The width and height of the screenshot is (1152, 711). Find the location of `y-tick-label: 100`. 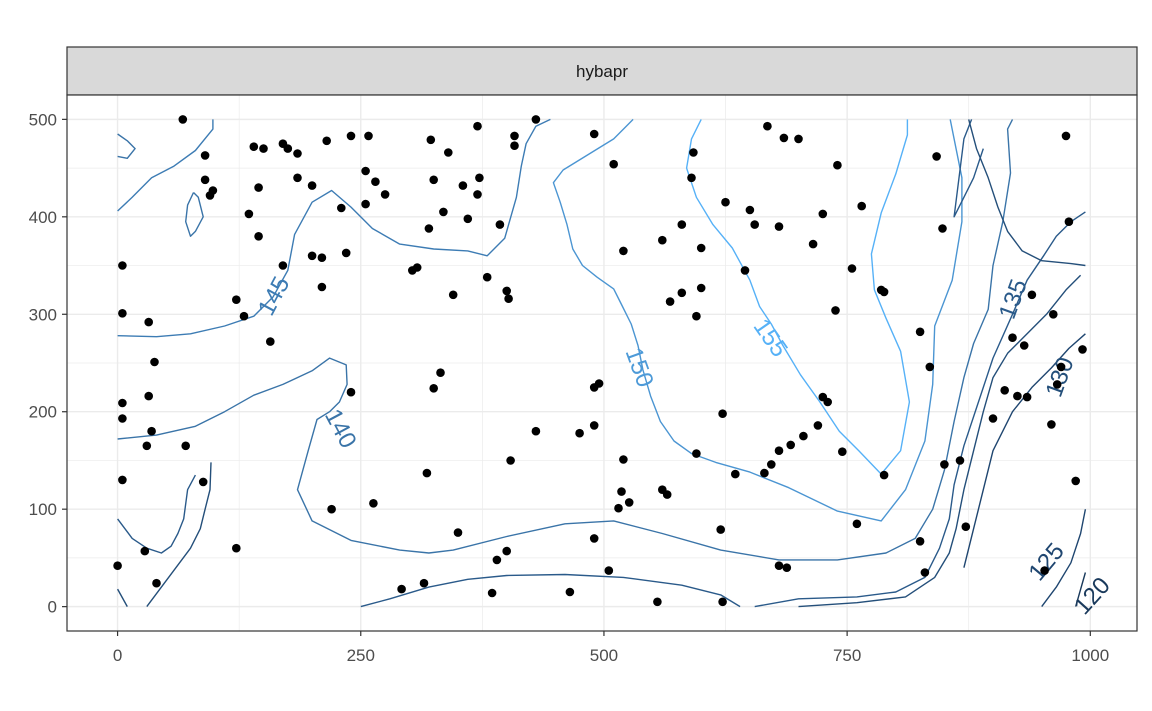

y-tick-label: 100 is located at coordinates (43, 509).